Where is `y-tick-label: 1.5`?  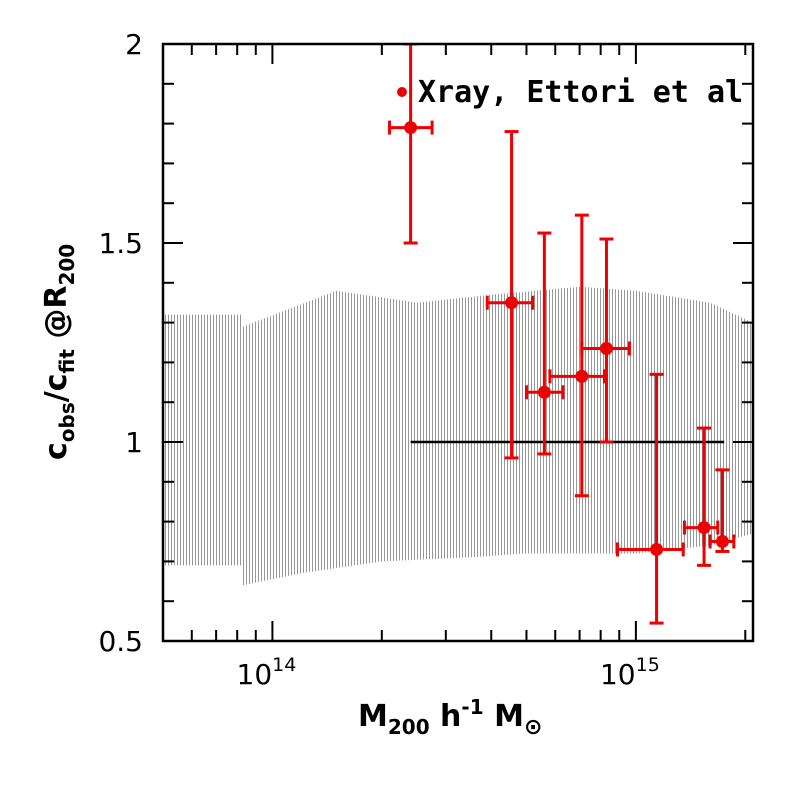
y-tick-label: 1.5 is located at coordinates (120, 243).